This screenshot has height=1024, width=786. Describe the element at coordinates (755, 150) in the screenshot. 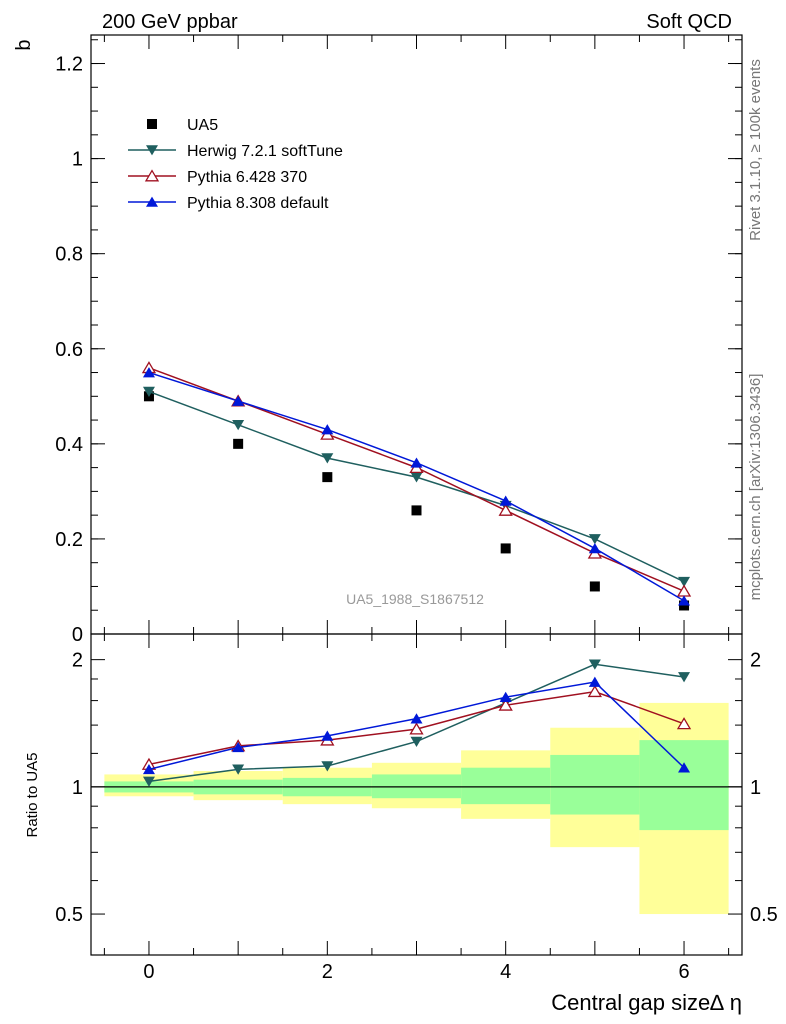

I see `rivet-label: Rivet 3.1.10, ≥ 100k events` at that location.